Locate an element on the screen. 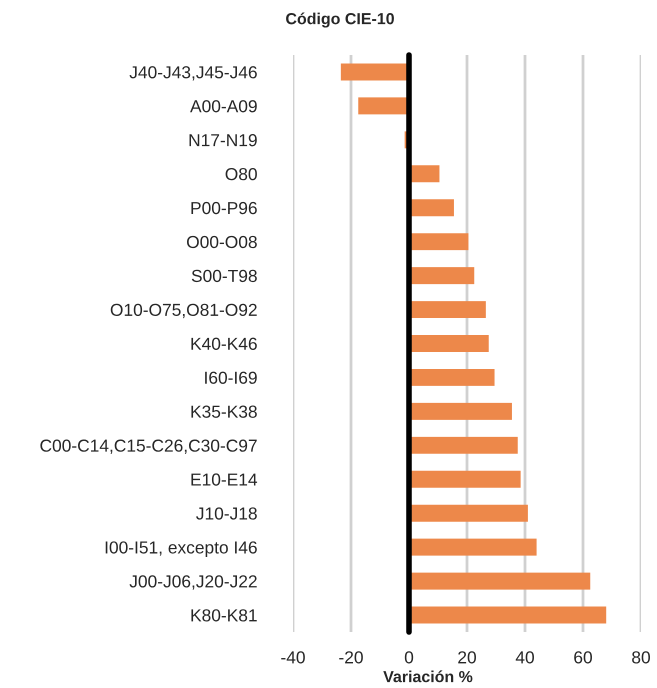 Image resolution: width=657 pixels, height=688 pixels. x-tick-label: 60 is located at coordinates (583, 657).